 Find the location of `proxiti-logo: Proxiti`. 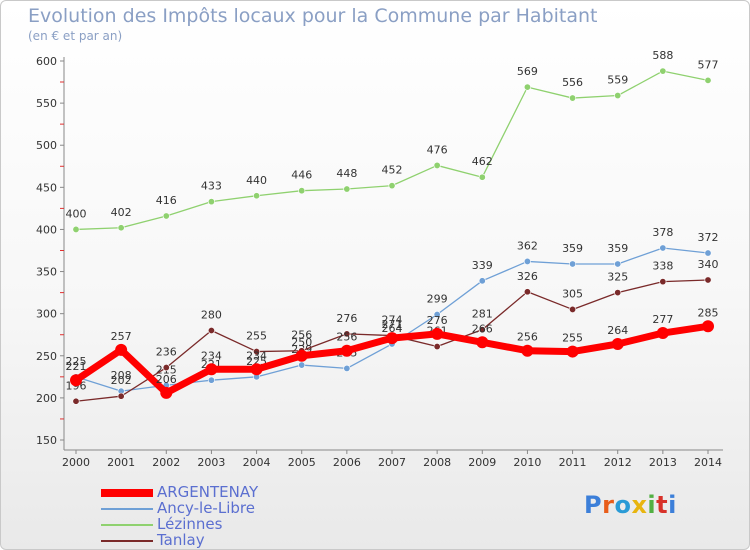

proxiti-logo: Proxiti is located at coordinates (630, 505).